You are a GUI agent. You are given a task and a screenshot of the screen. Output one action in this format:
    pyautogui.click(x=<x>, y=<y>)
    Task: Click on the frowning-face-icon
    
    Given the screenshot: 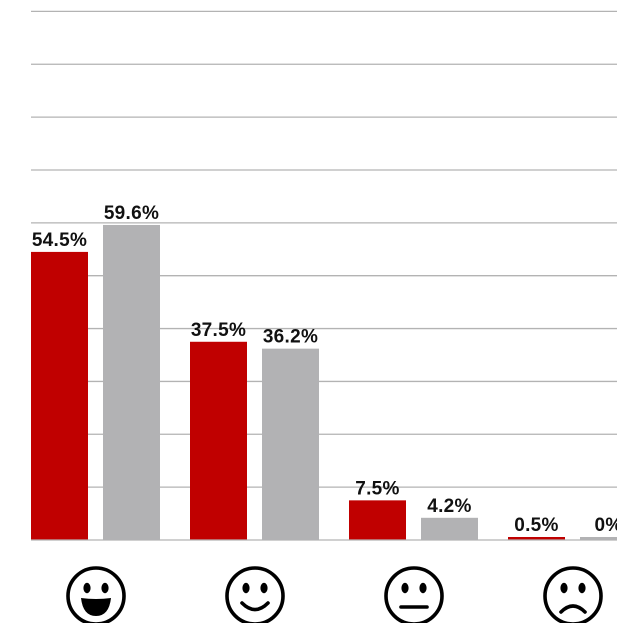 What is the action you would take?
    pyautogui.click(x=573, y=594)
    